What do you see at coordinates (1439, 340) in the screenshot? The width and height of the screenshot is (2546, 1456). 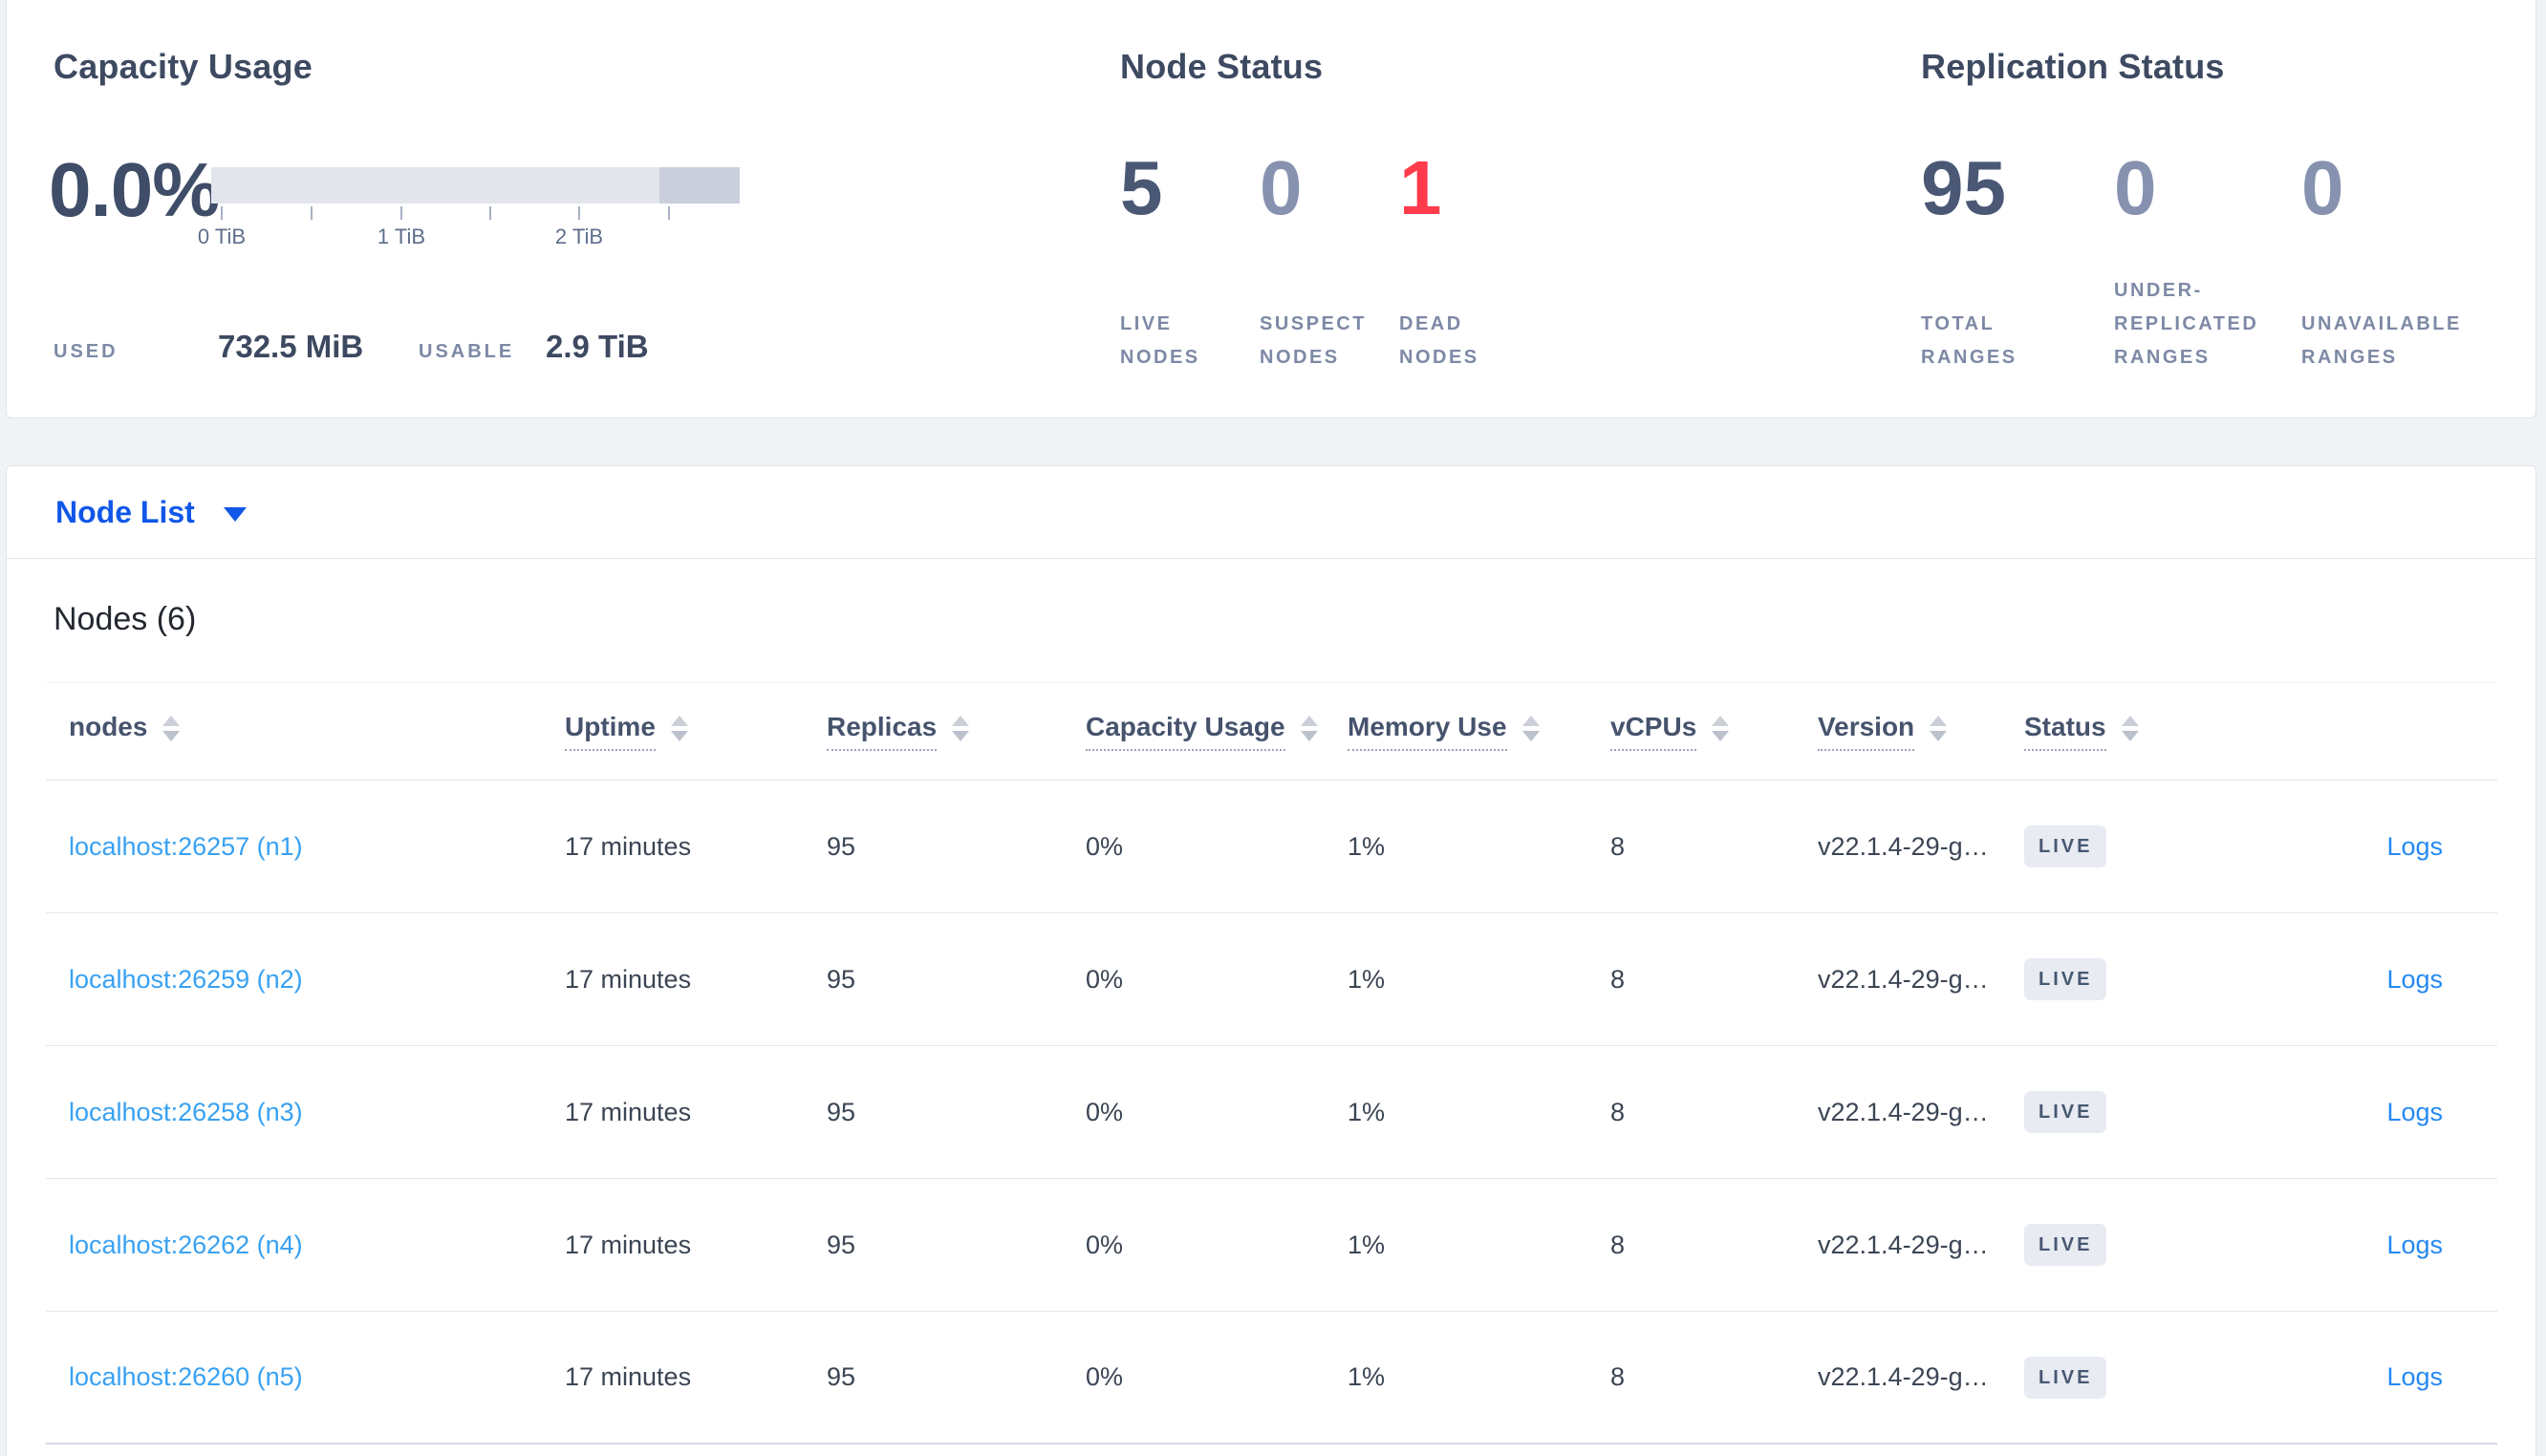 I see `dead-nodes-label: DEAD NODES` at bounding box center [1439, 340].